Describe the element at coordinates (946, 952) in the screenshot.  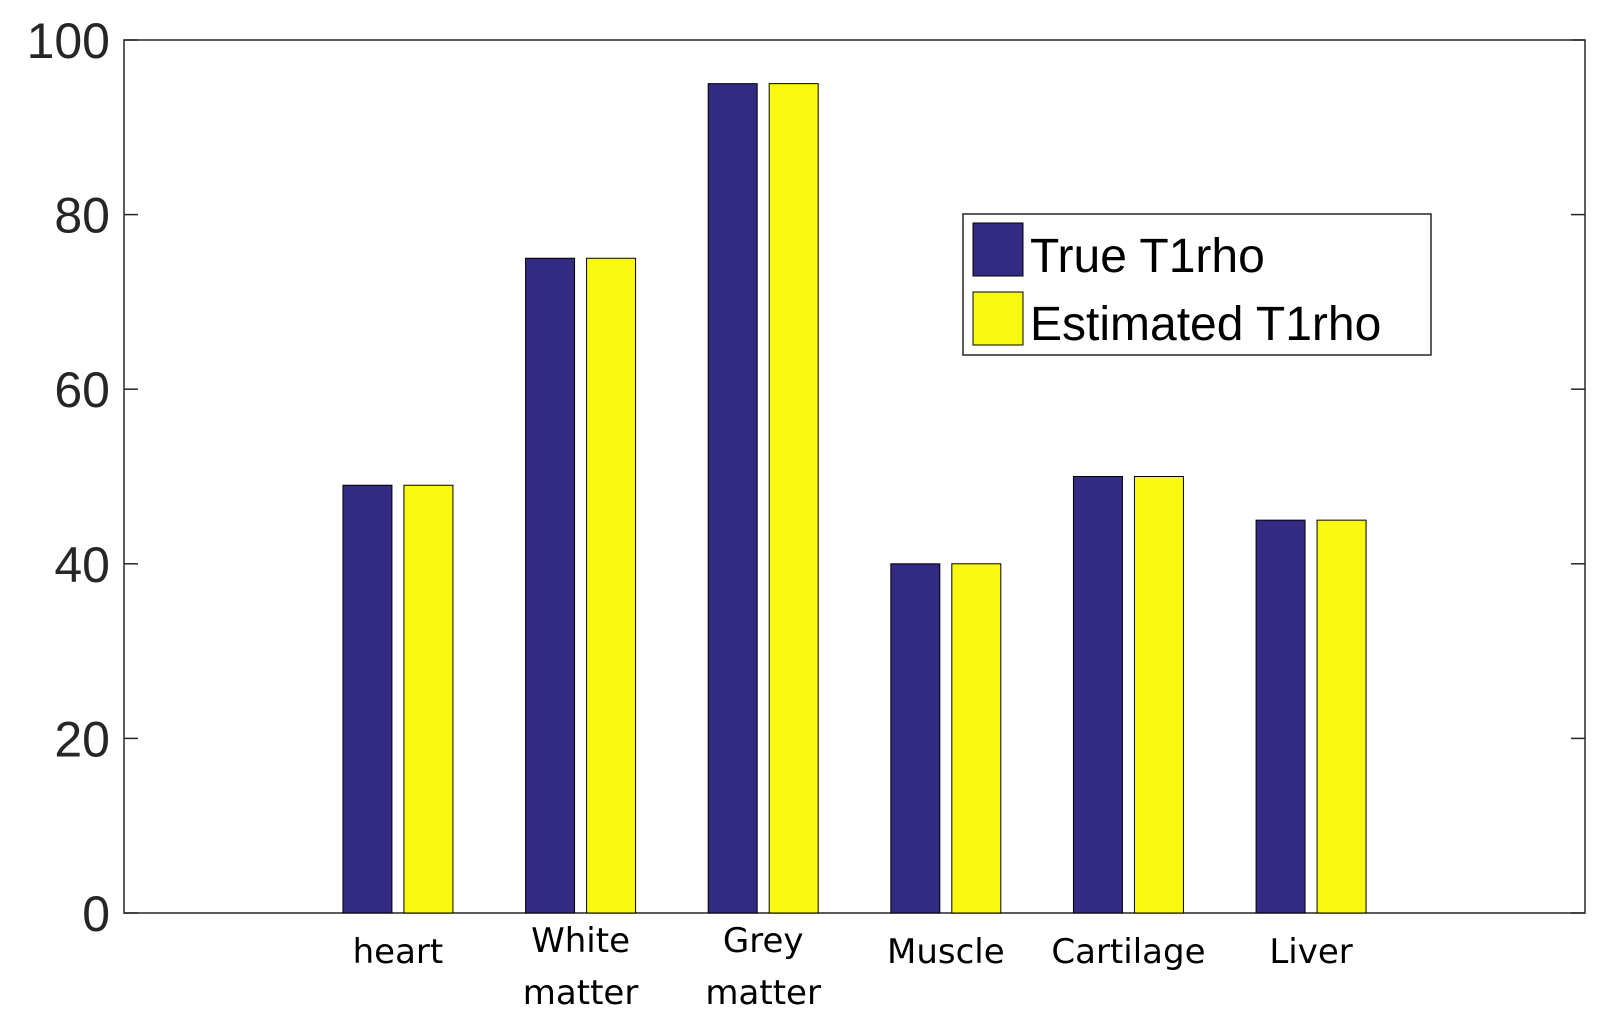
I see `x-tick-label: Muscle` at that location.